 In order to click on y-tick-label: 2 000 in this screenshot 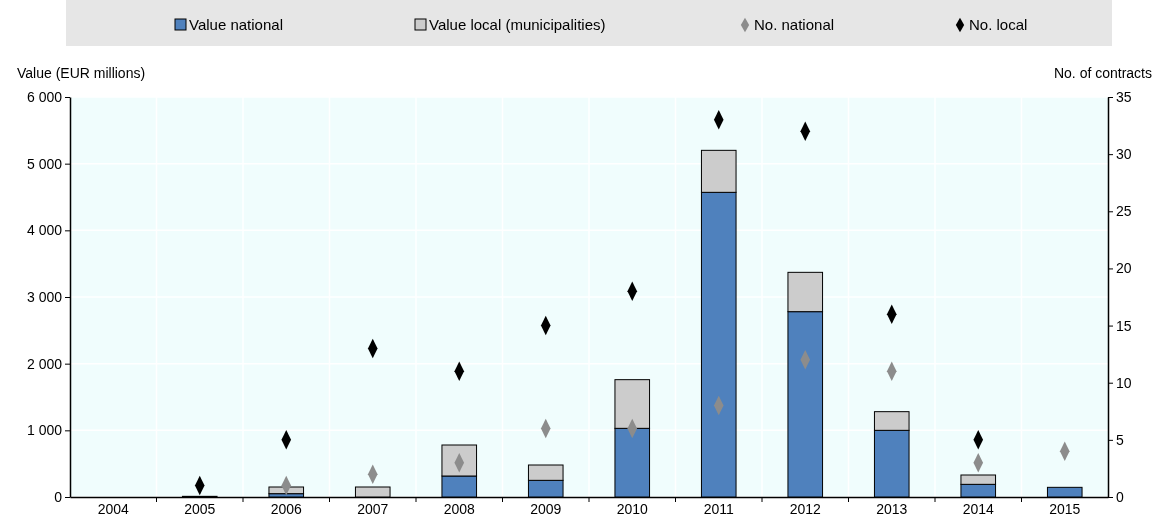, I will do `click(44, 363)`.